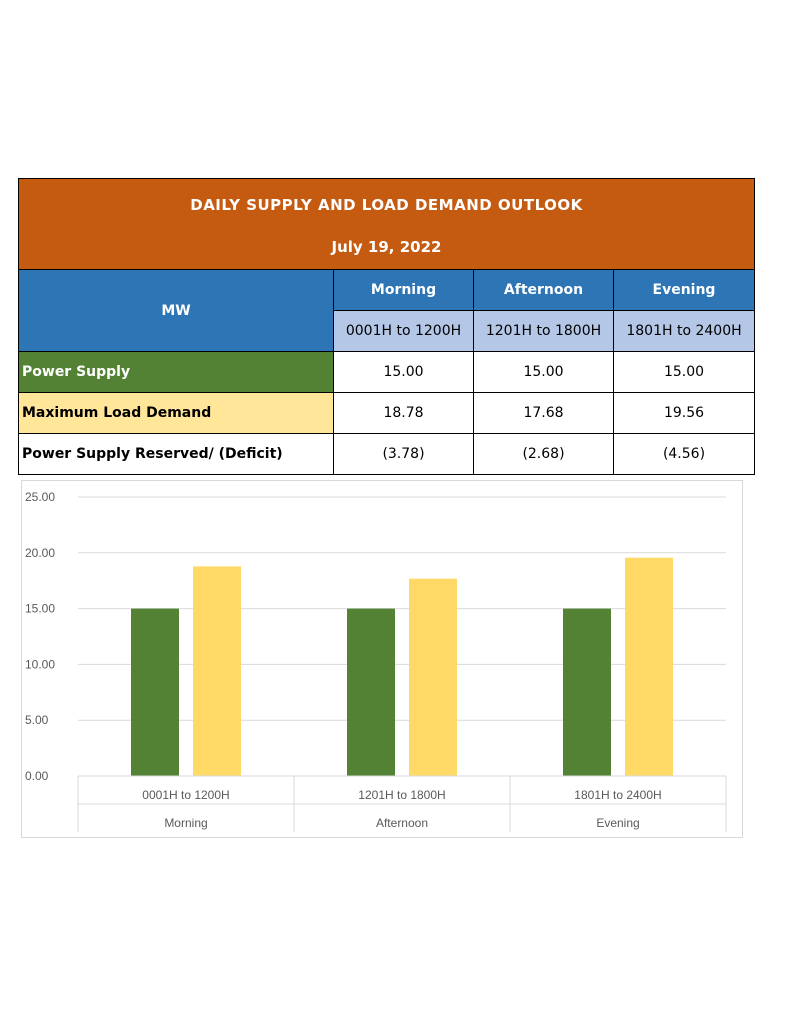 The height and width of the screenshot is (1024, 791). I want to click on table-row: Power Supply 15.00 15.00 15.00, so click(386, 372).